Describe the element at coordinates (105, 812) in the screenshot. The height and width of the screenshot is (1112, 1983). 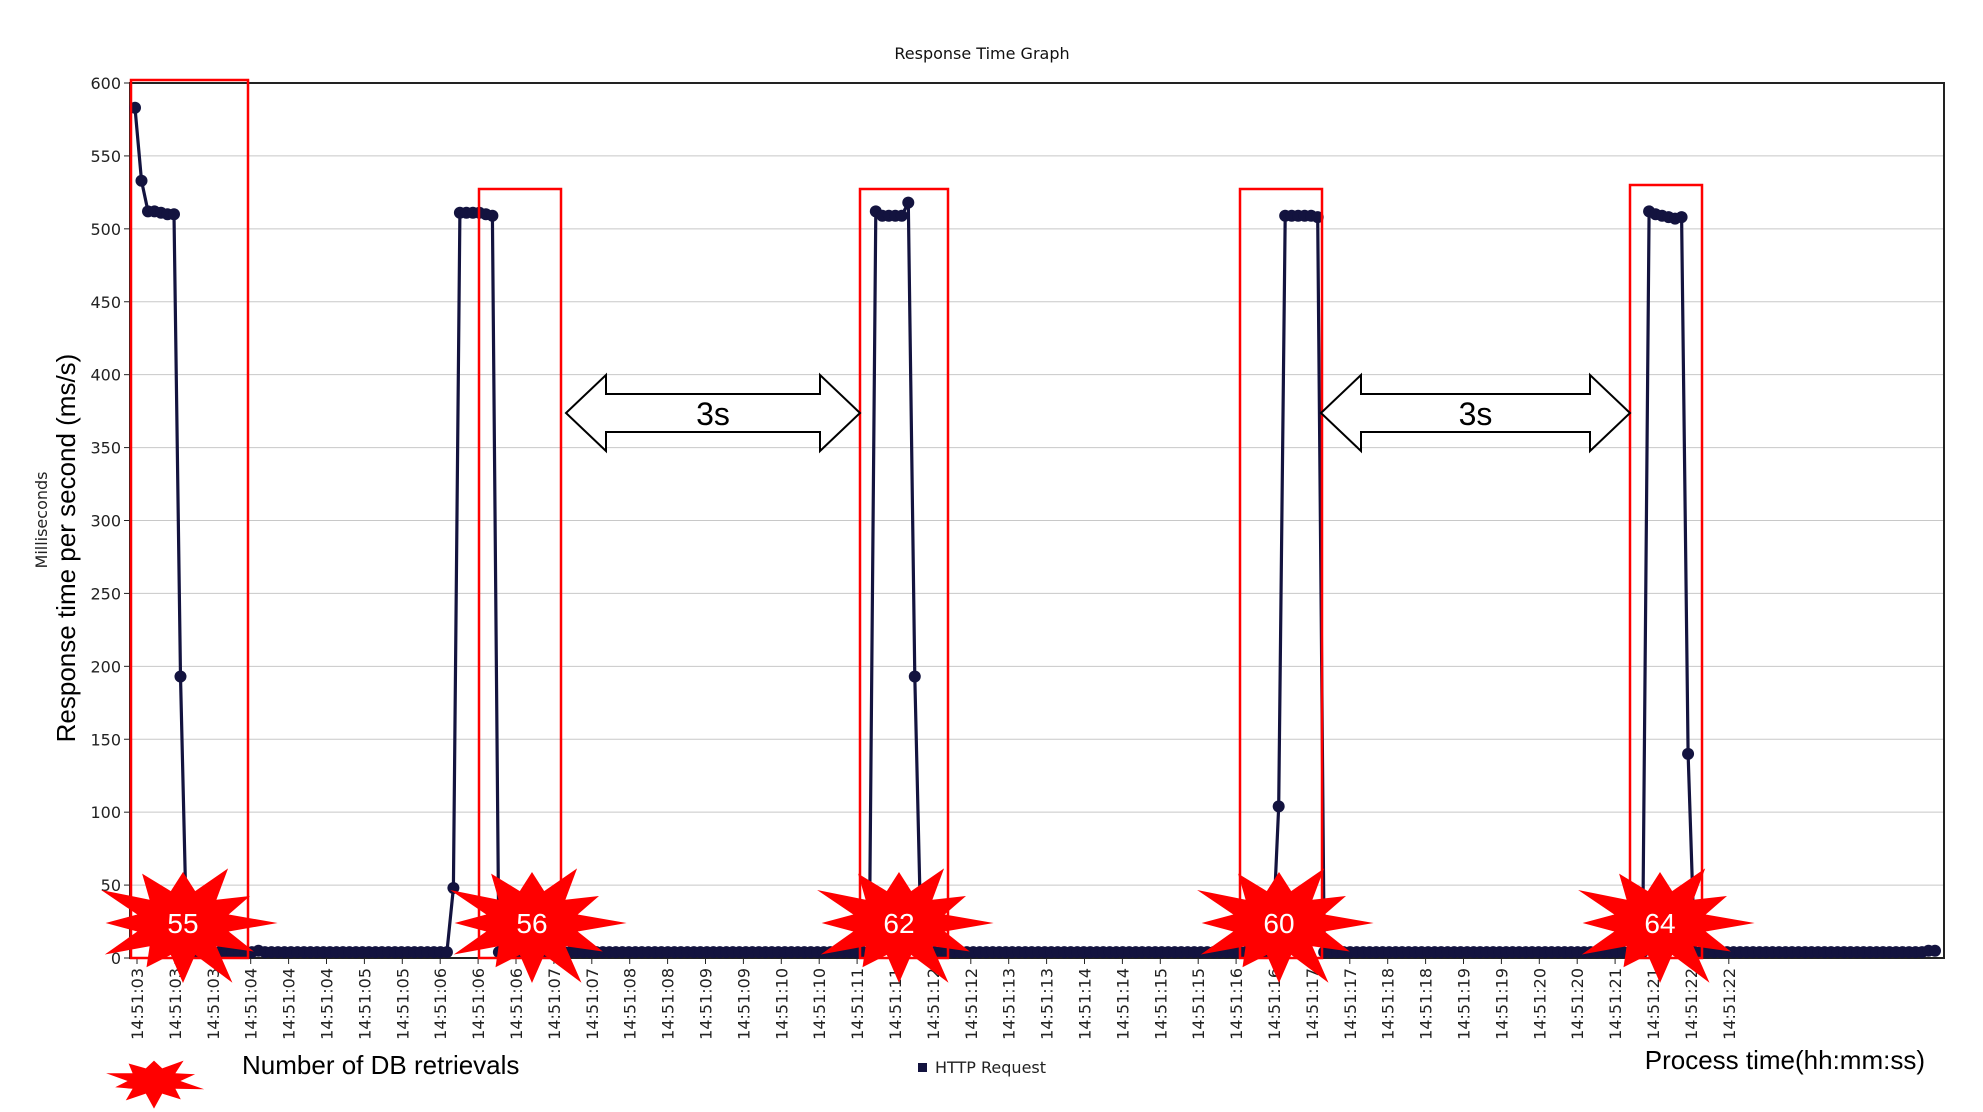
I see `y-tick-label: 100` at that location.